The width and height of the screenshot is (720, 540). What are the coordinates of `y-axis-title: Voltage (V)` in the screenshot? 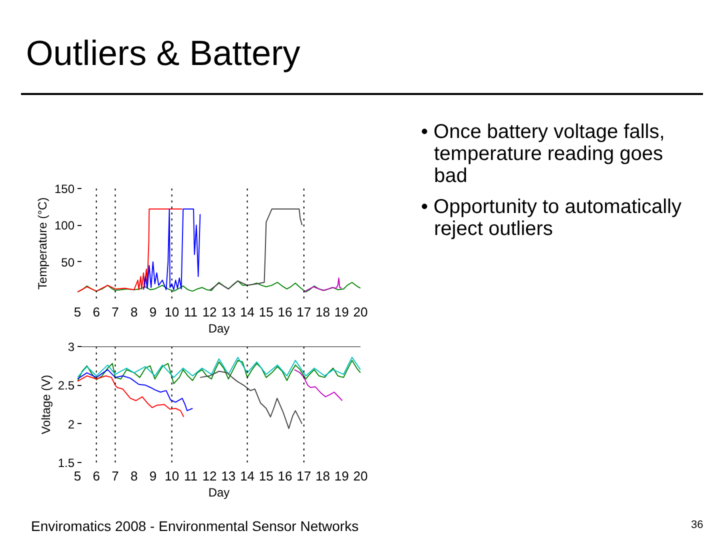 It's located at (45, 404).